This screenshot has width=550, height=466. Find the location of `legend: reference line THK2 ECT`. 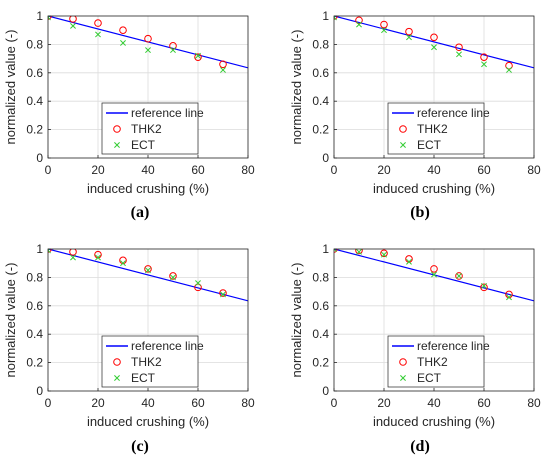

legend: reference line THK2 ECT is located at coordinates (152, 128).